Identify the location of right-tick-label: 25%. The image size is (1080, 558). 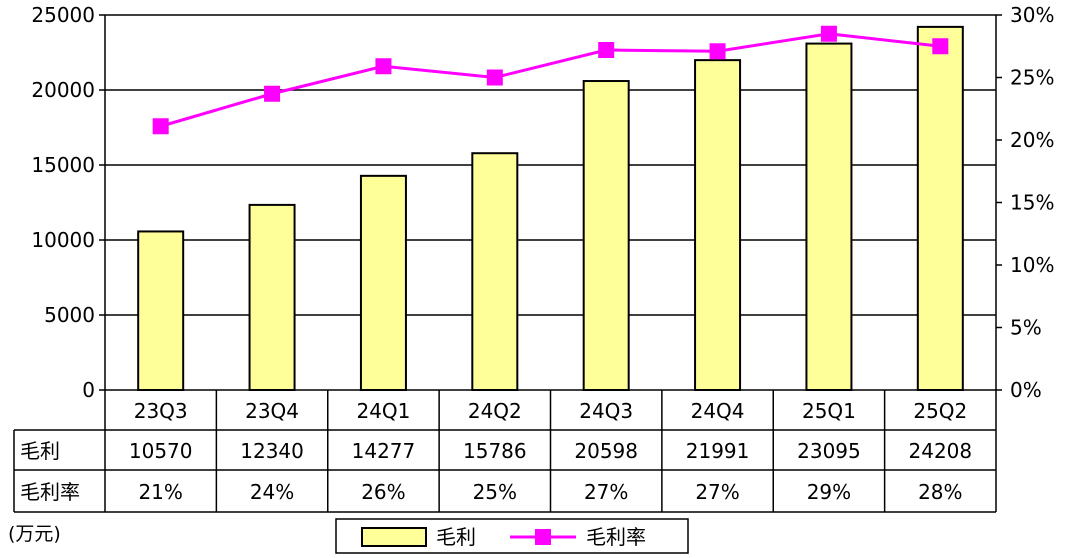
(1032, 78).